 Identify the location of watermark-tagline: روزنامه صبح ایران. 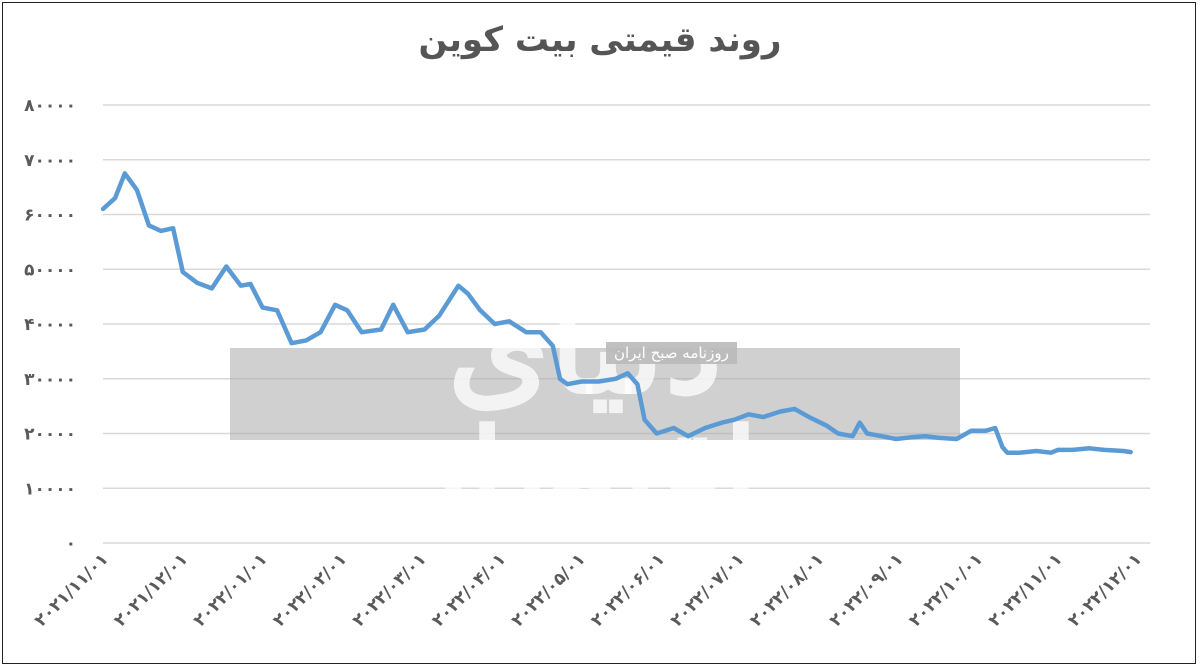
(671, 353).